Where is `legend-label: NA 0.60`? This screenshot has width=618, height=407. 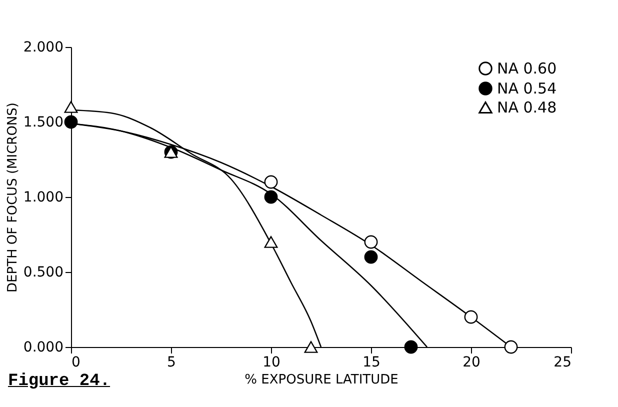 legend-label: NA 0.60 is located at coordinates (527, 69).